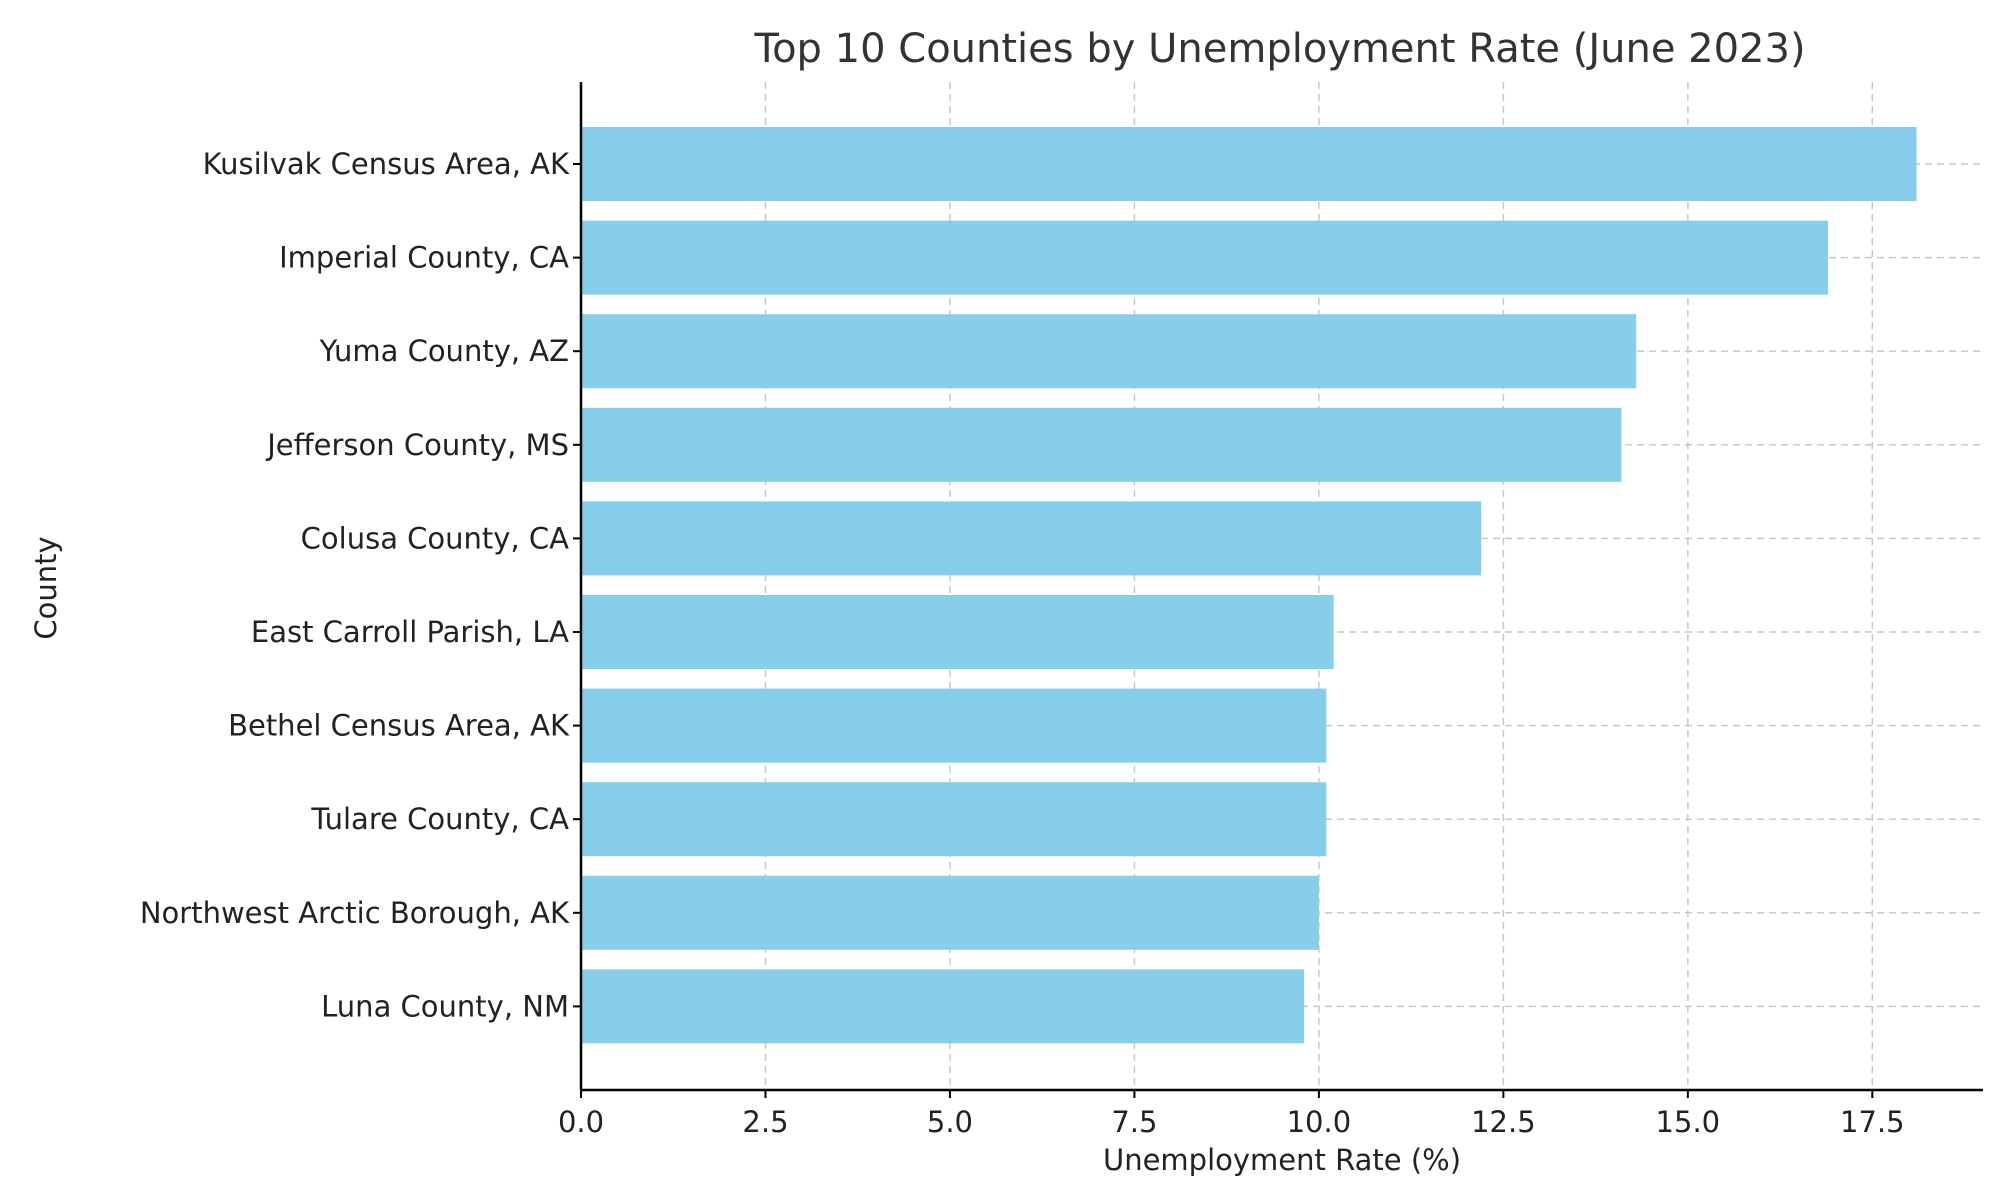 The height and width of the screenshot is (1200, 2000). I want to click on y-tick-label: Colusa County, CA, so click(435, 538).